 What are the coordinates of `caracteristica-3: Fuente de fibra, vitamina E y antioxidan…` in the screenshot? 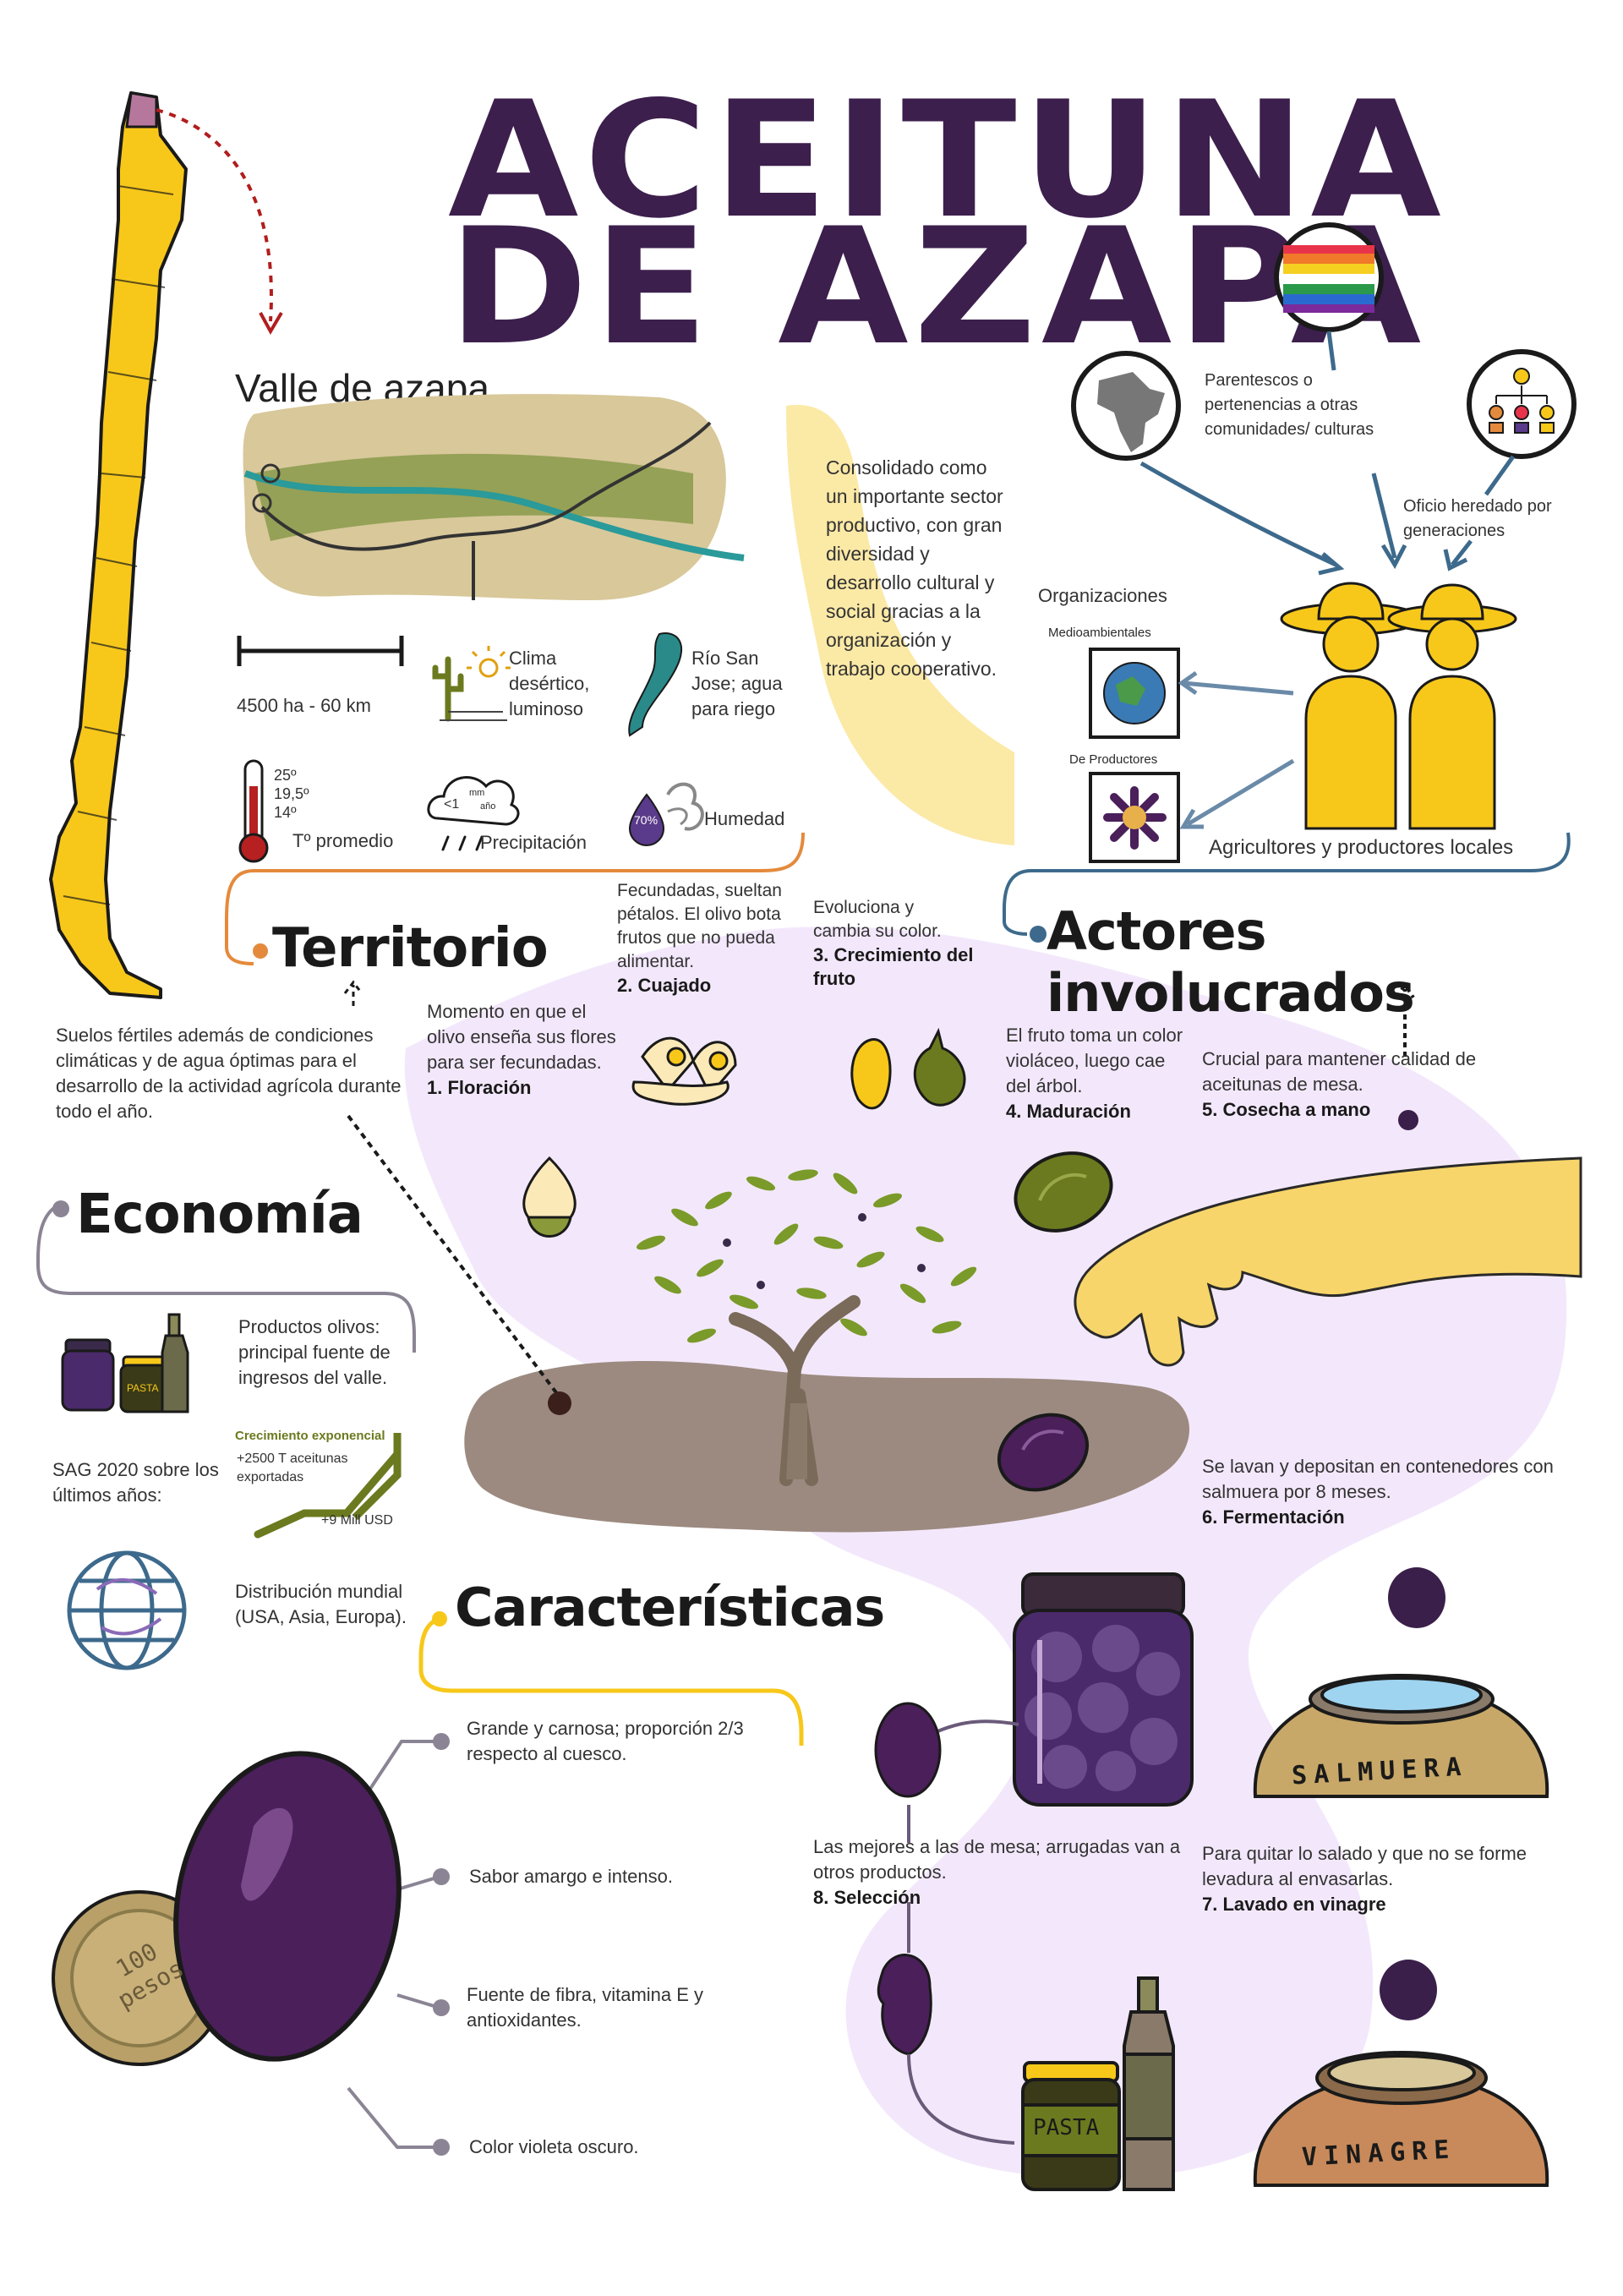 It's located at (586, 2007).